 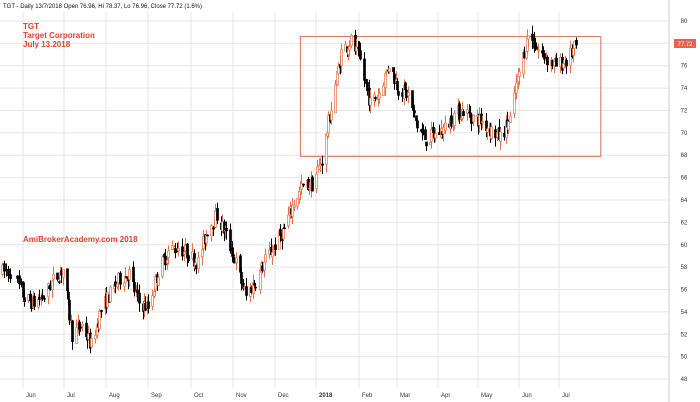 I want to click on consolidation-box, so click(x=450, y=96).